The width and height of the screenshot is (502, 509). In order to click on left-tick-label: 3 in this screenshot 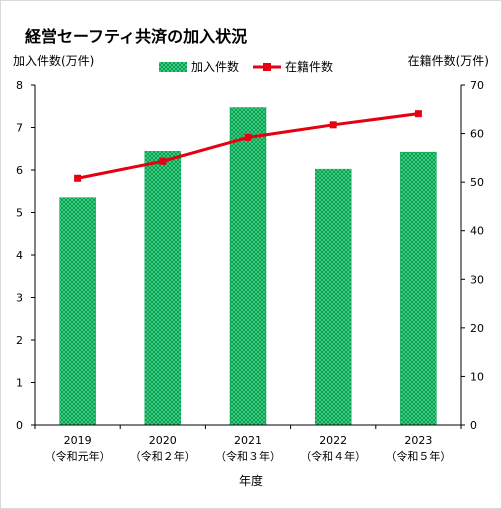, I will do `click(19, 298)`.